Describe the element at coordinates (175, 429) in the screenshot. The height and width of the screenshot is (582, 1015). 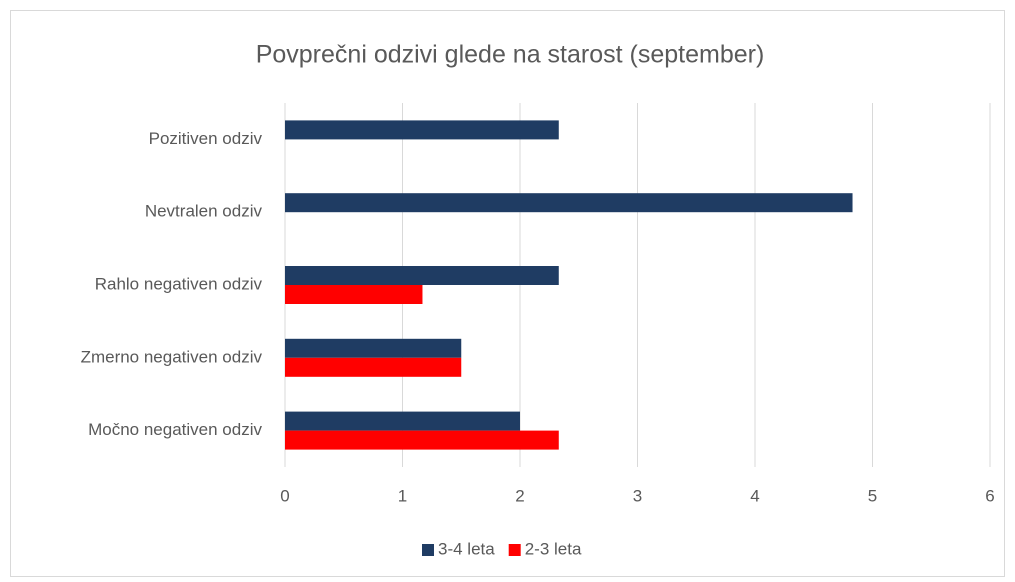
I see `y-tick-label: Močno negativen odziv` at that location.